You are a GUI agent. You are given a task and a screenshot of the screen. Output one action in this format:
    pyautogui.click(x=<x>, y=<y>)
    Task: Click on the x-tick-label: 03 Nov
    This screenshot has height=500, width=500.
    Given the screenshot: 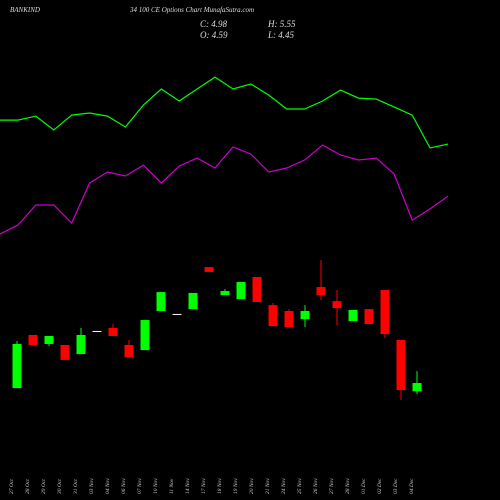 What is the action you would take?
    pyautogui.click(x=92, y=486)
    